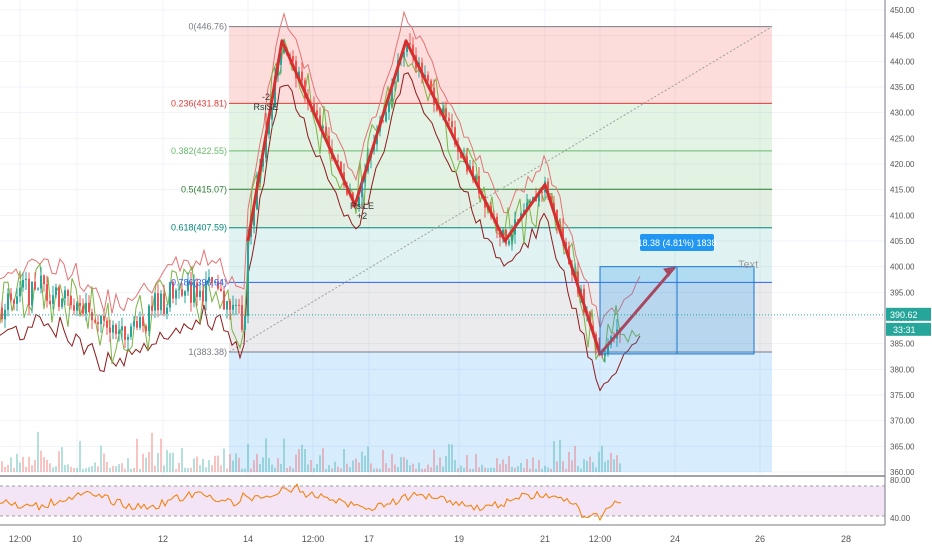 The image size is (932, 550). I want to click on price-tick-label: 430.00, so click(902, 113).